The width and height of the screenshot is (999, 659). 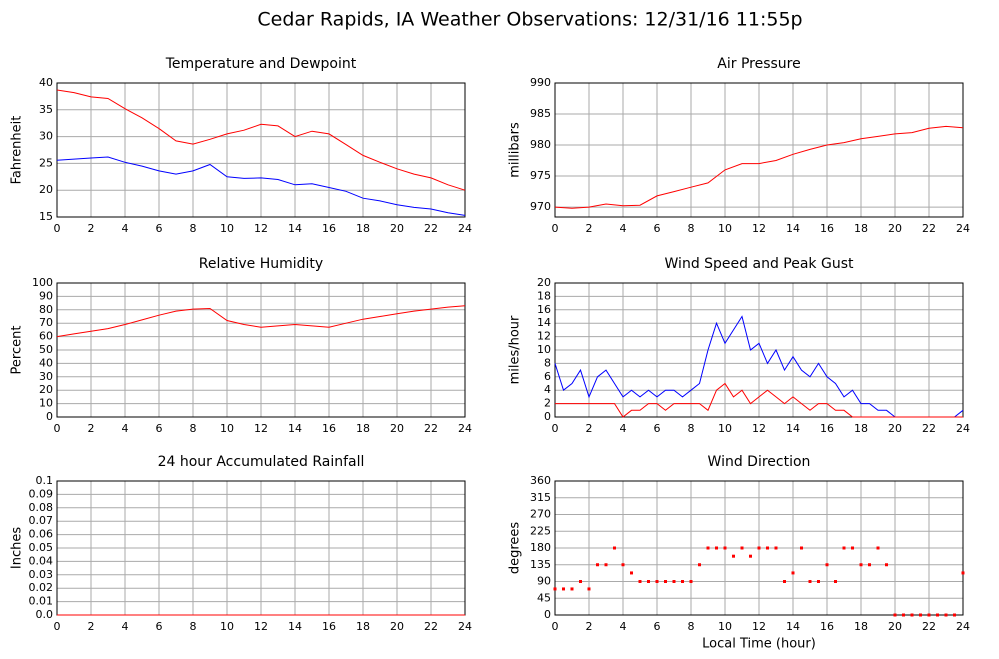 I want to click on y-tick-label: 16, so click(x=544, y=309).